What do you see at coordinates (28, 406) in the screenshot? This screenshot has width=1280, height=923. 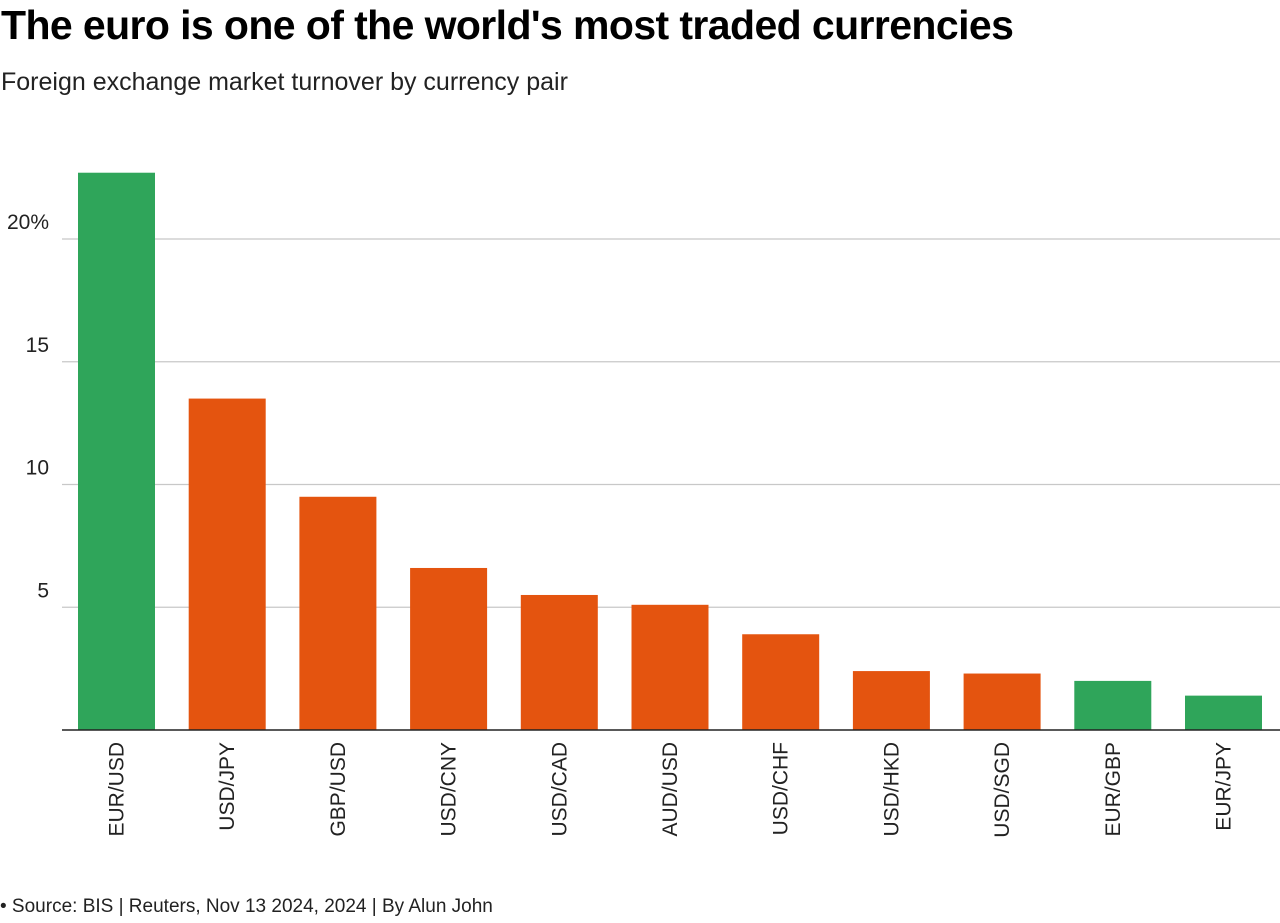 I see `y-axis-ticks: 5 10 15 20%` at bounding box center [28, 406].